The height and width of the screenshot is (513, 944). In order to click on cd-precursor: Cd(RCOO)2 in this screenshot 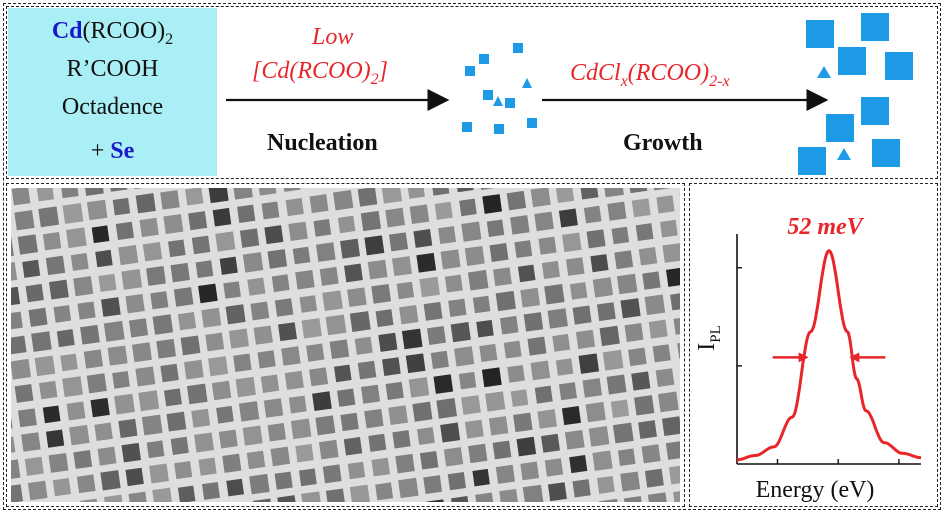, I will do `click(112, 33)`.